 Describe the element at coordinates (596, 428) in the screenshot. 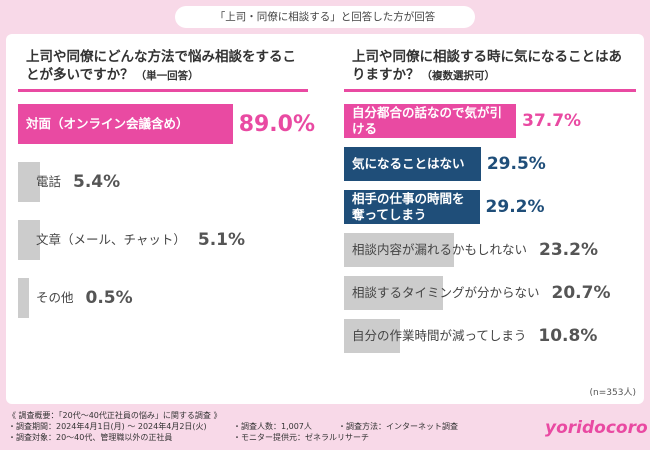

I see `logo: yoridocoro` at that location.